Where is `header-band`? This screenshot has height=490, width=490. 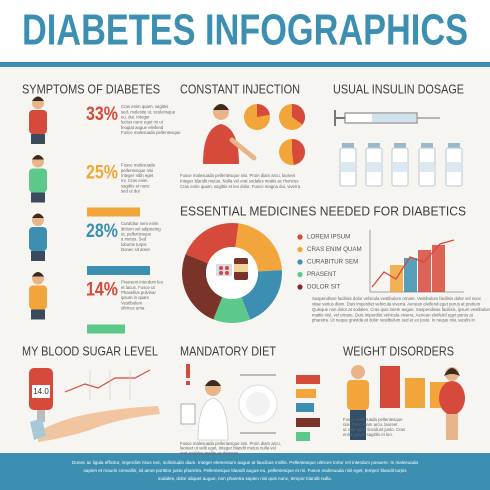
header-band is located at coordinates (245, 31).